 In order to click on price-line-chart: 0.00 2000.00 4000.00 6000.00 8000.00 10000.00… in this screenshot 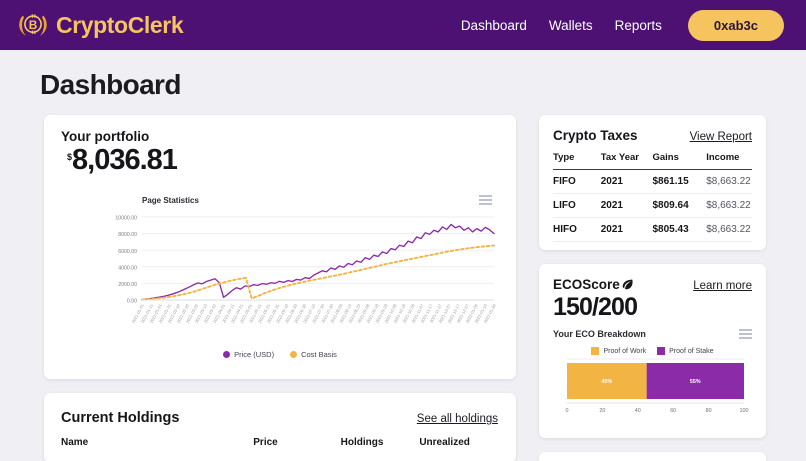, I will do `click(306, 270)`.